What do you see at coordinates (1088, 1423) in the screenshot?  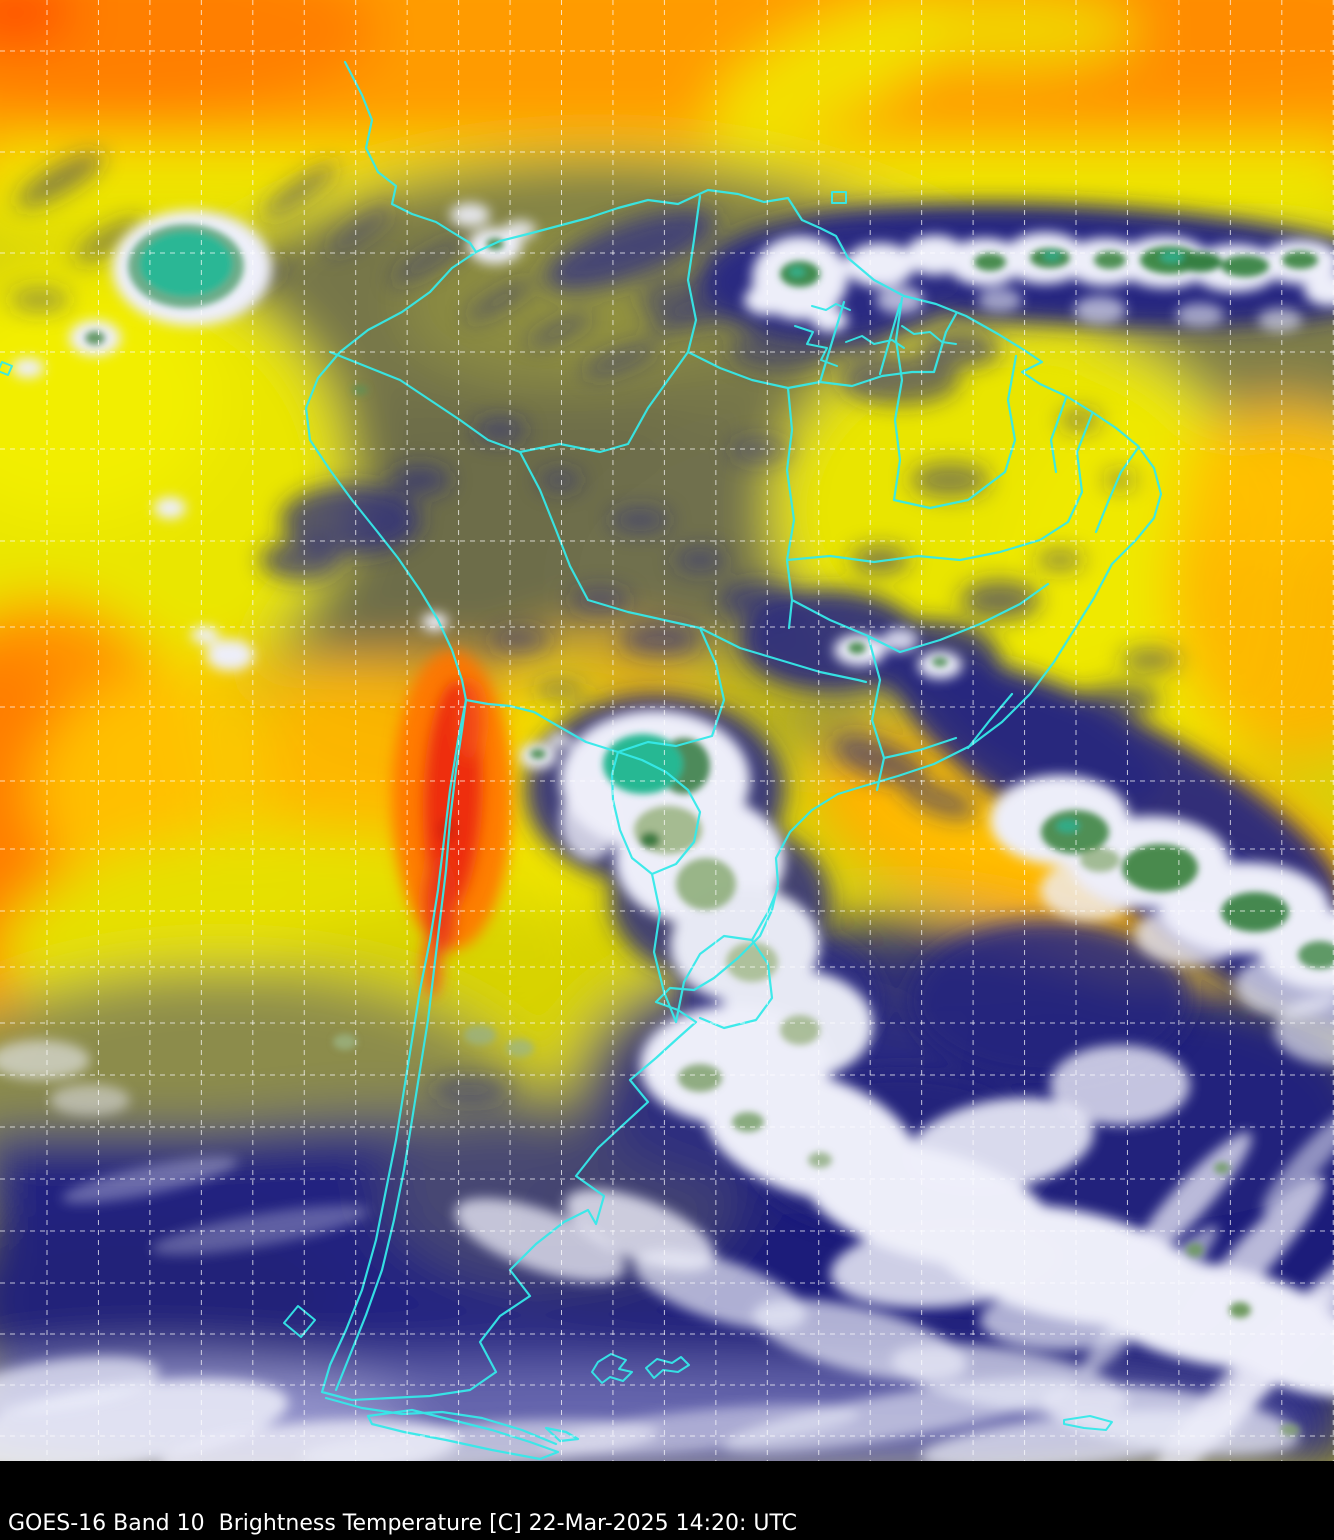 I see `south-georgia-island` at bounding box center [1088, 1423].